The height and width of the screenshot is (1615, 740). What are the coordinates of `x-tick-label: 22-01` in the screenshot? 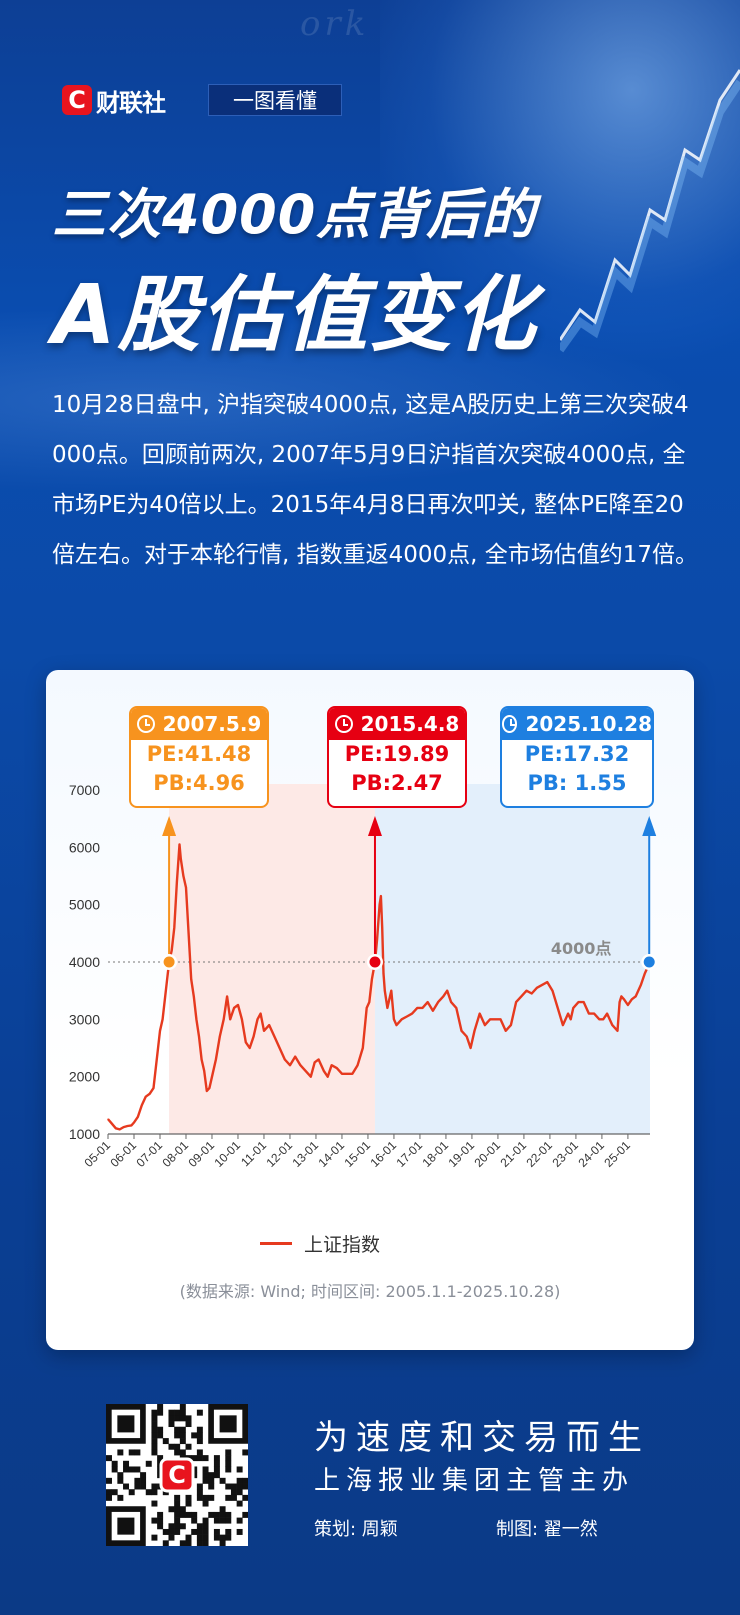 It's located at (539, 1154).